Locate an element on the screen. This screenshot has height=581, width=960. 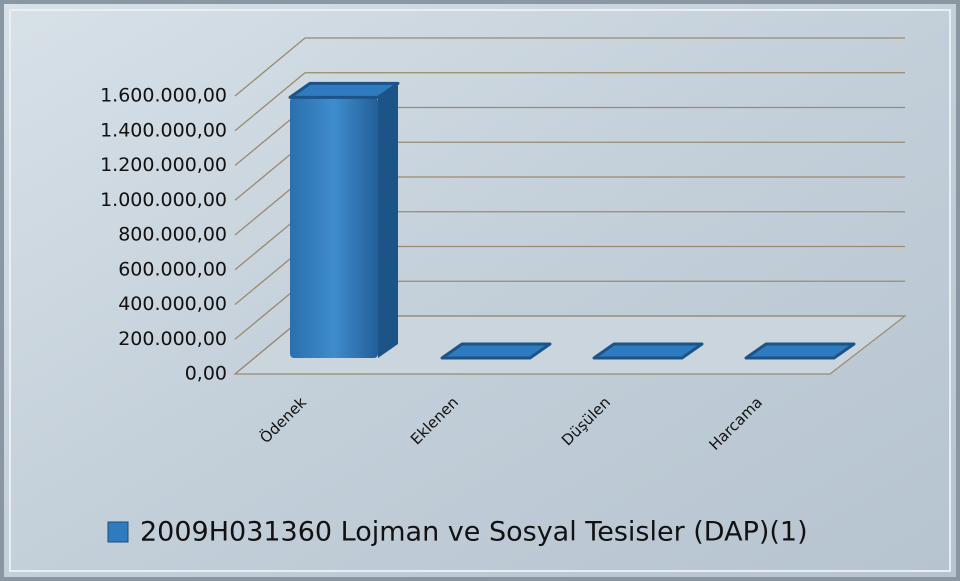
y-tick-label: 800.000,00 is located at coordinates (172, 235).